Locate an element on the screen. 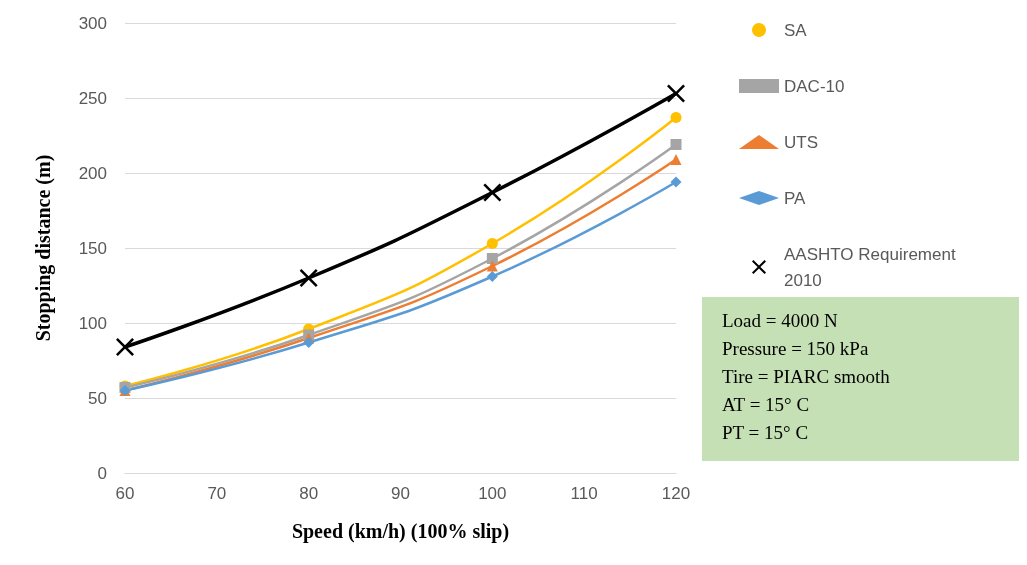 This screenshot has width=1027, height=565. y-tick-label: 150 is located at coordinates (92, 248).